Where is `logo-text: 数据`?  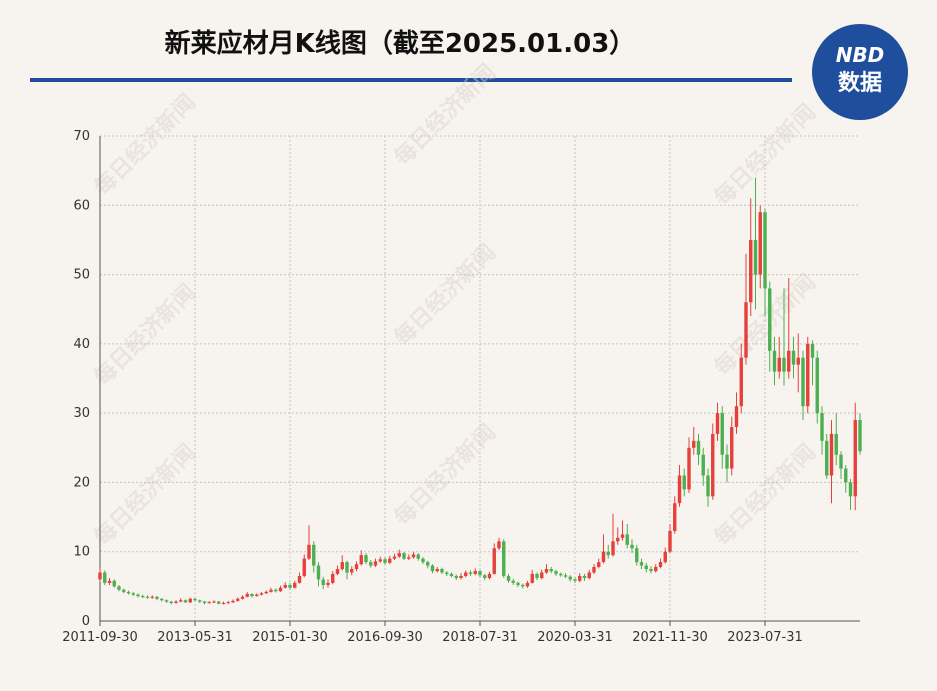
logo-text: 数据 is located at coordinates (860, 83).